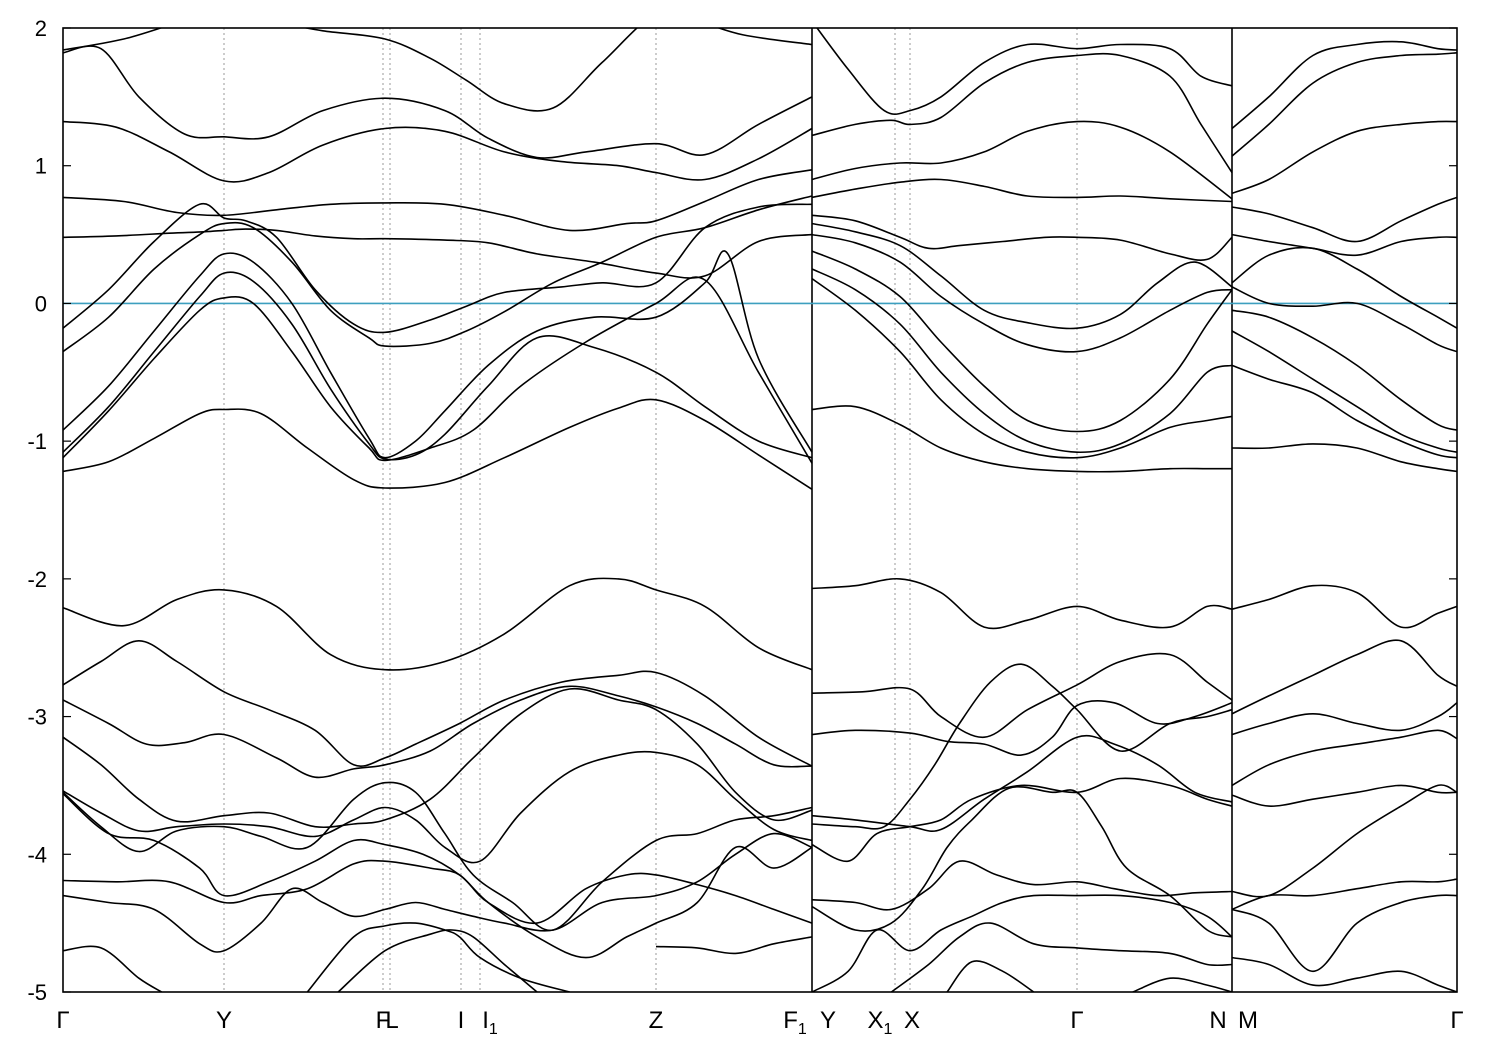  What do you see at coordinates (37, 579) in the screenshot?
I see `y-tick-label: -2` at bounding box center [37, 579].